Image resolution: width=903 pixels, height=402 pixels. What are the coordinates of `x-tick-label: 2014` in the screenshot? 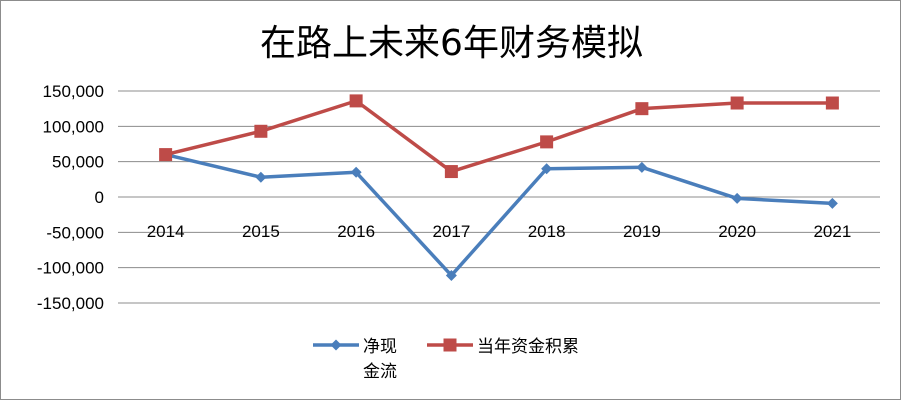 It's located at (166, 231).